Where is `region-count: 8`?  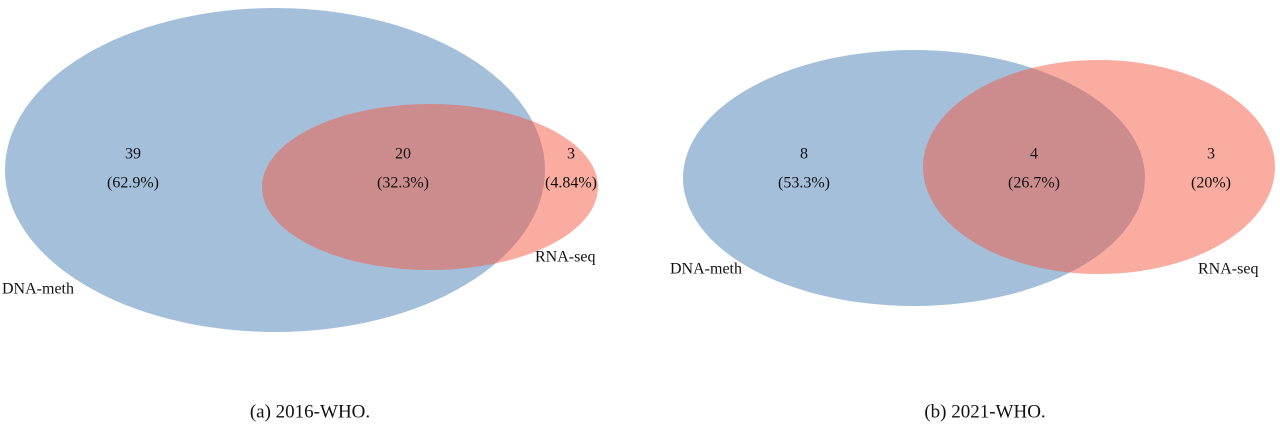
region-count: 8 is located at coordinates (804, 154).